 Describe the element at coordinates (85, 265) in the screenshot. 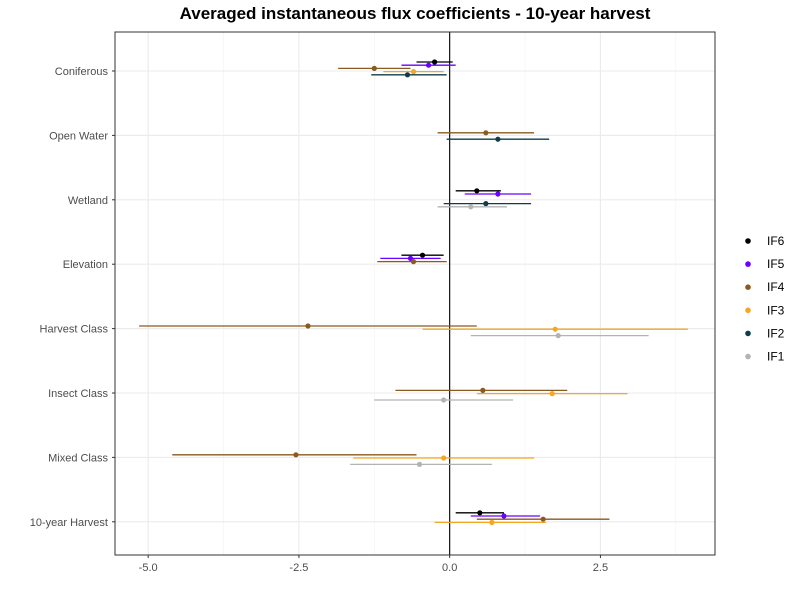

I see `y-tick-label-elevation: Elevation` at that location.